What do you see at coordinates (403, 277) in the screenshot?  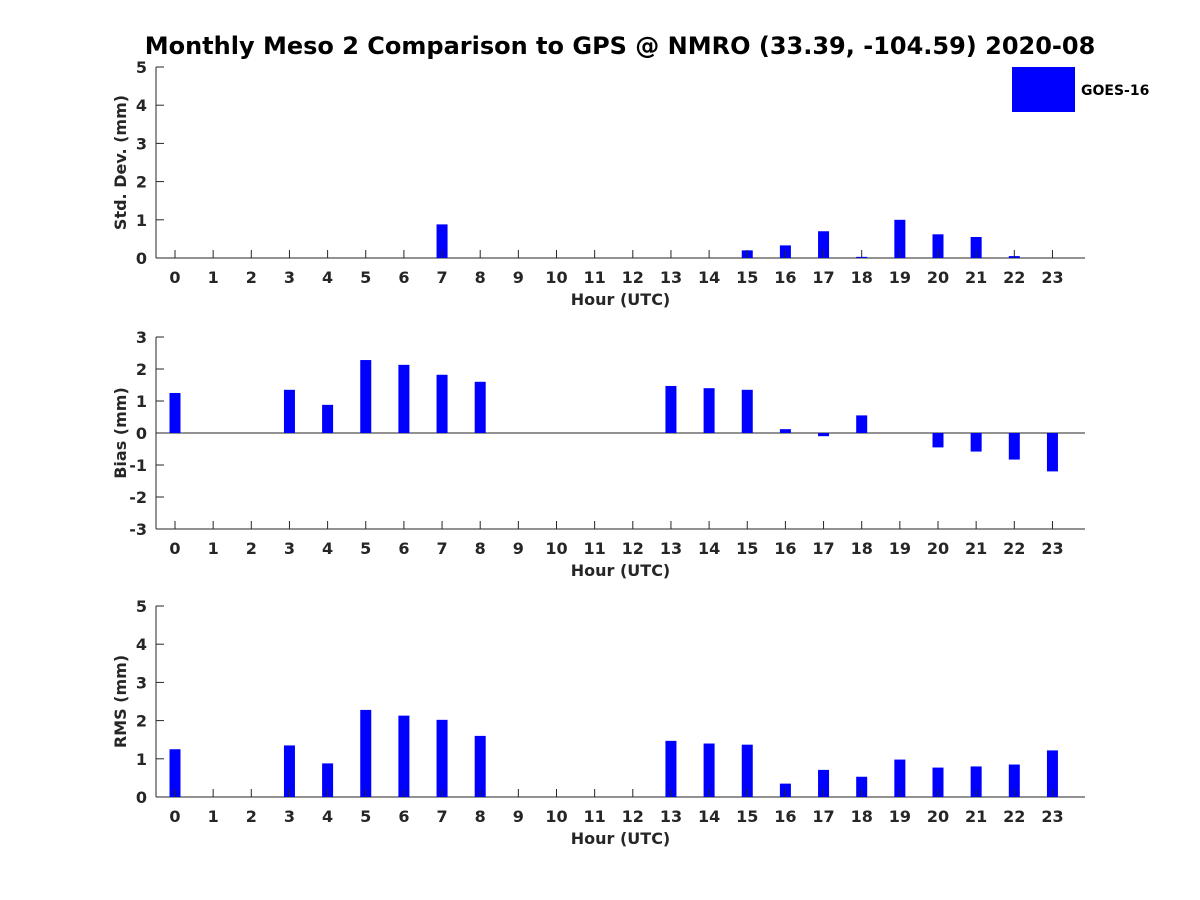 I see `std-dev-x-tick-label: 6` at bounding box center [403, 277].